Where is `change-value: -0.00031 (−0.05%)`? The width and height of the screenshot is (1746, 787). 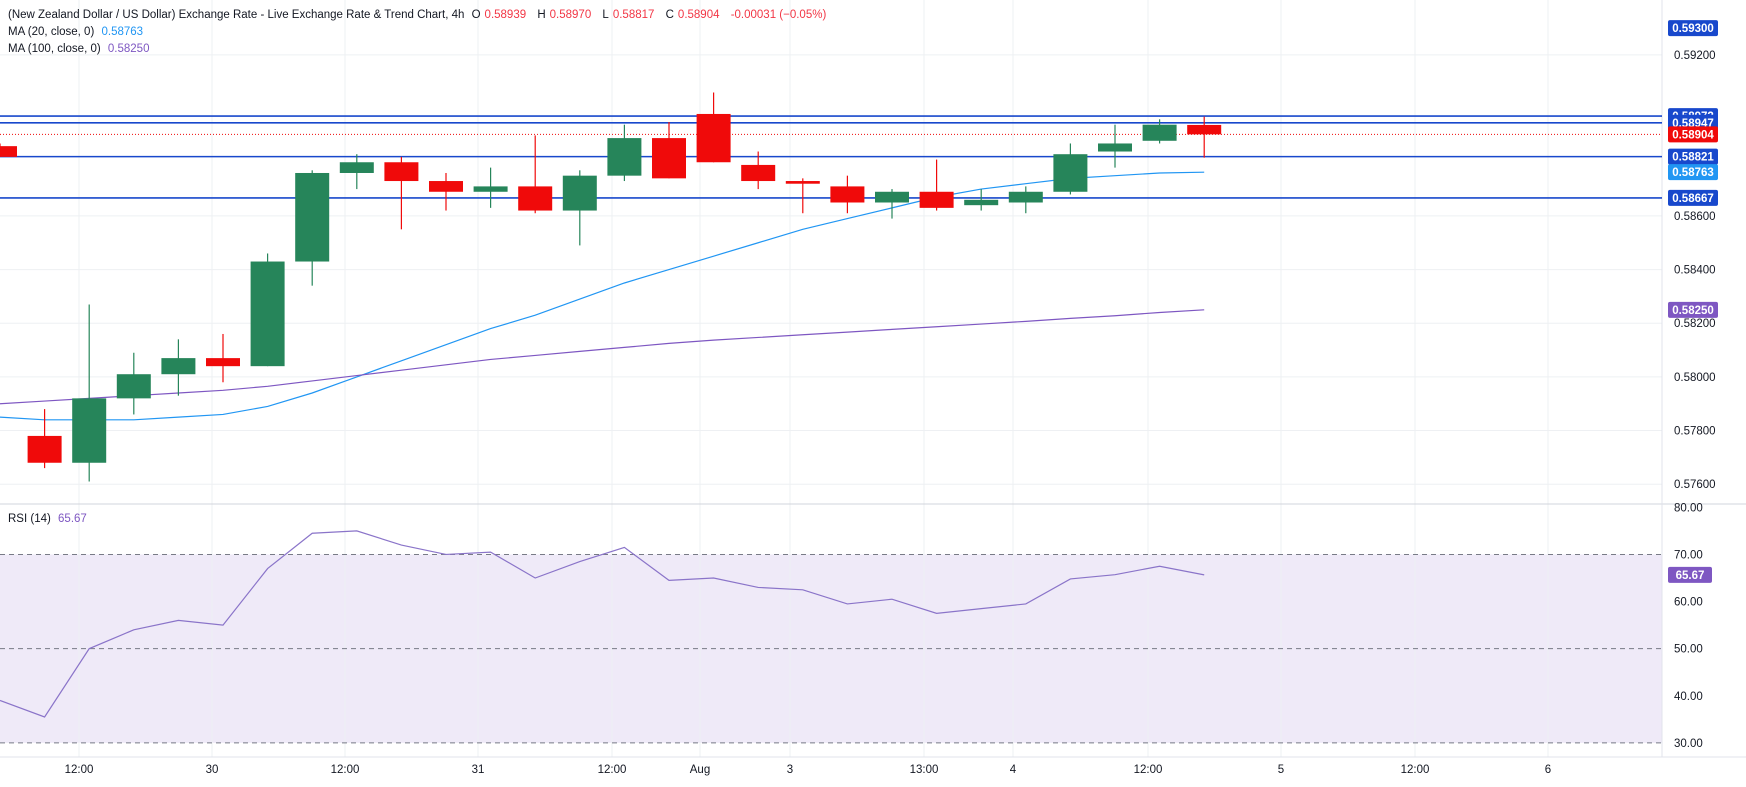
change-value: -0.00031 (−0.05%) is located at coordinates (778, 15).